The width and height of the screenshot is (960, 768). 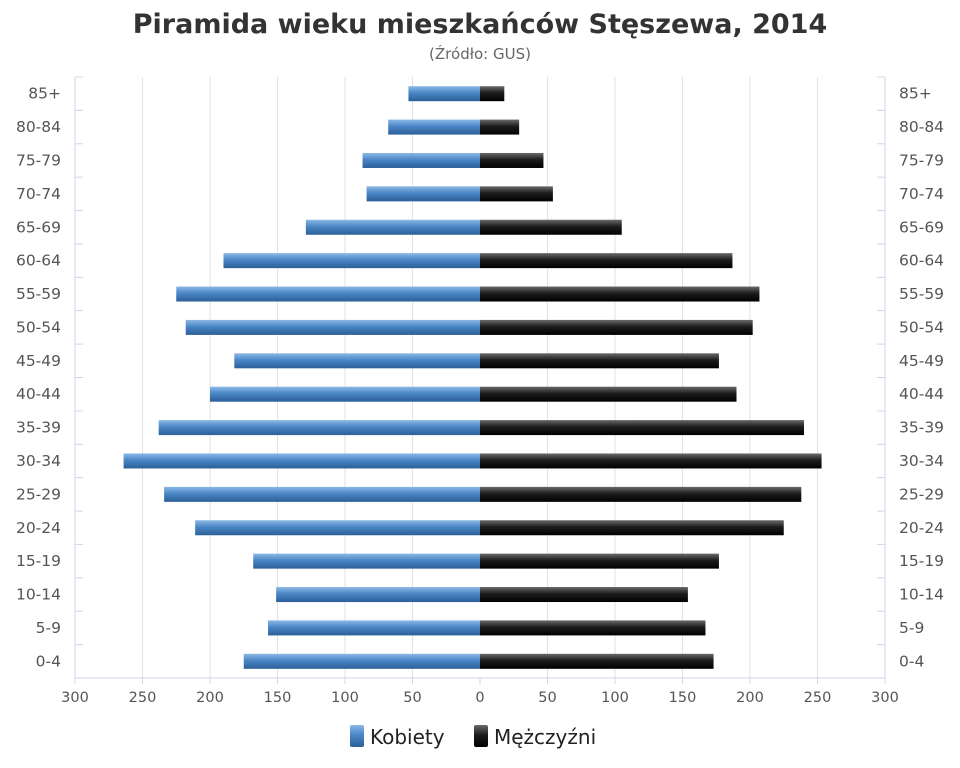 I want to click on y-label-right: 75-79, so click(x=921, y=160).